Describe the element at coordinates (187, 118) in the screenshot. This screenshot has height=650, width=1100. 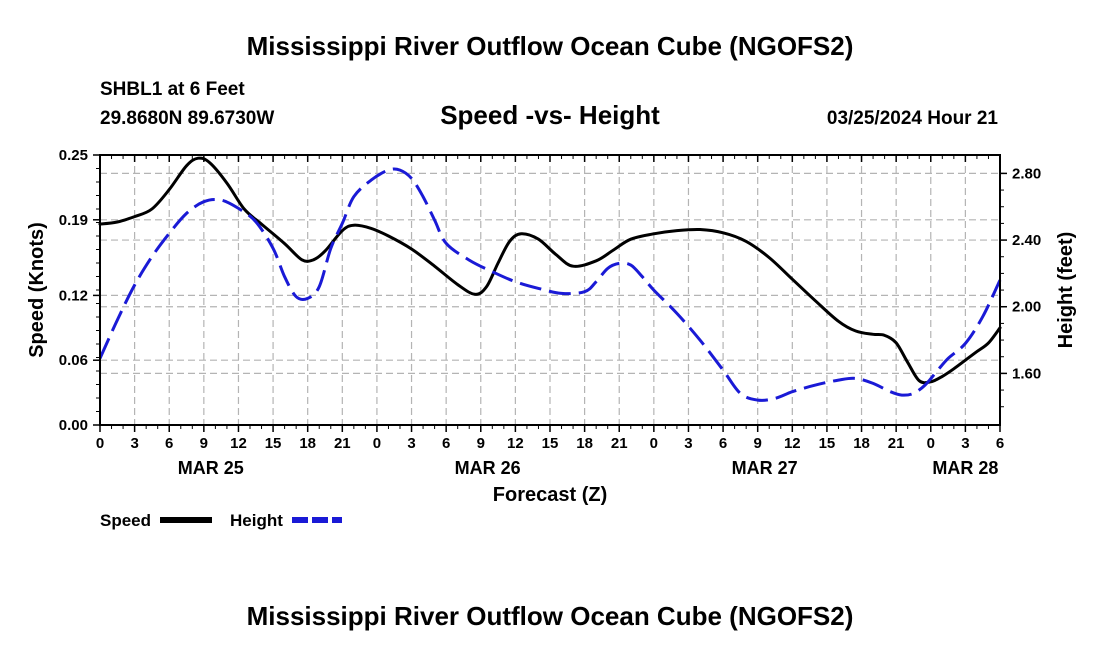
I see `location-label: 29.8680N 89.6730W` at that location.